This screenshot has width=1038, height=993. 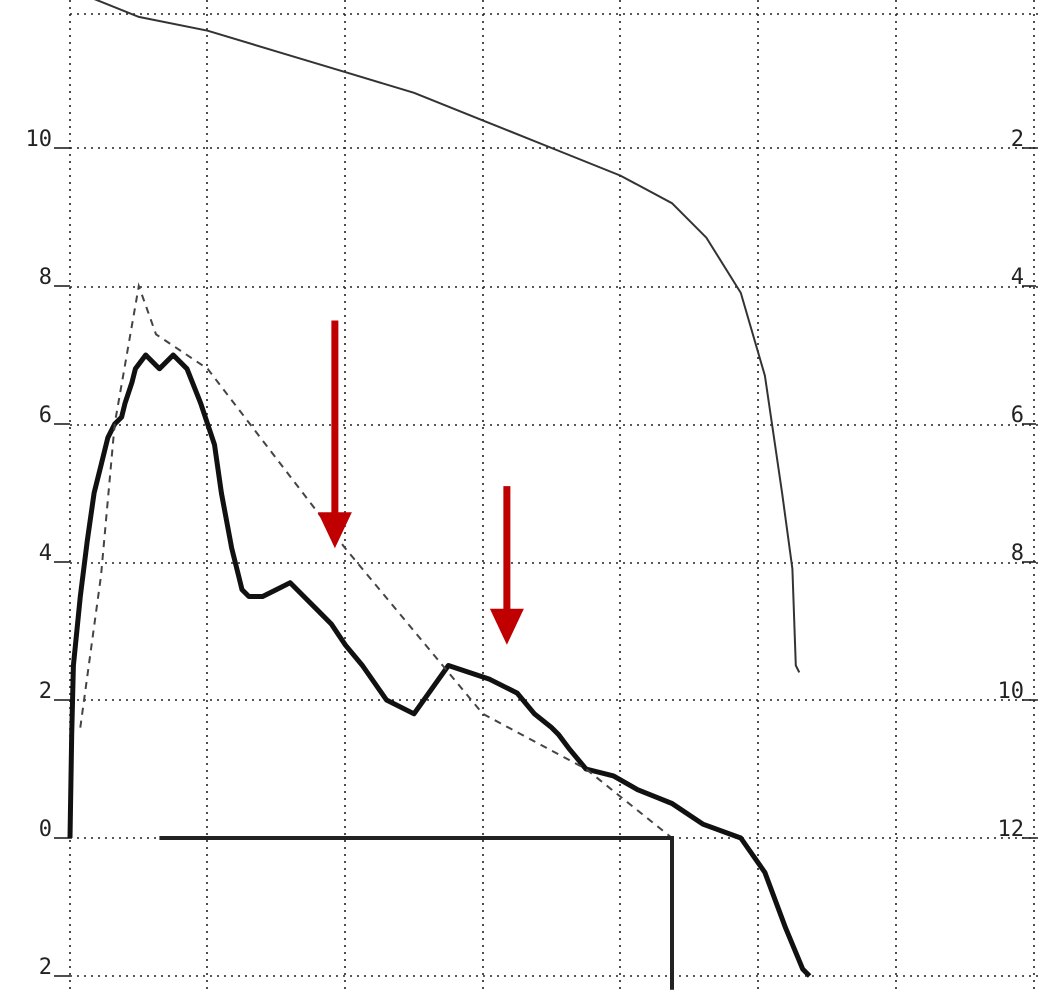 I want to click on right-tick-label: 2, so click(x=1017, y=139).